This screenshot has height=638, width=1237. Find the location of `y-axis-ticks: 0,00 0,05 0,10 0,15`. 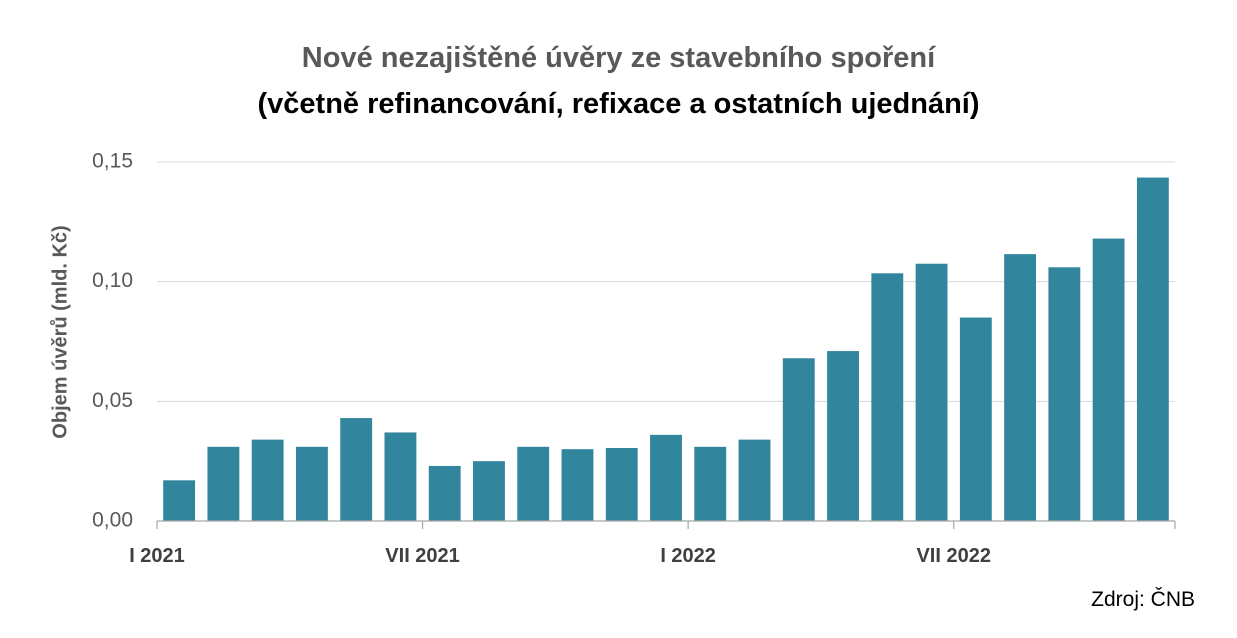

y-axis-ticks: 0,00 0,05 0,10 0,15 is located at coordinates (112, 341).